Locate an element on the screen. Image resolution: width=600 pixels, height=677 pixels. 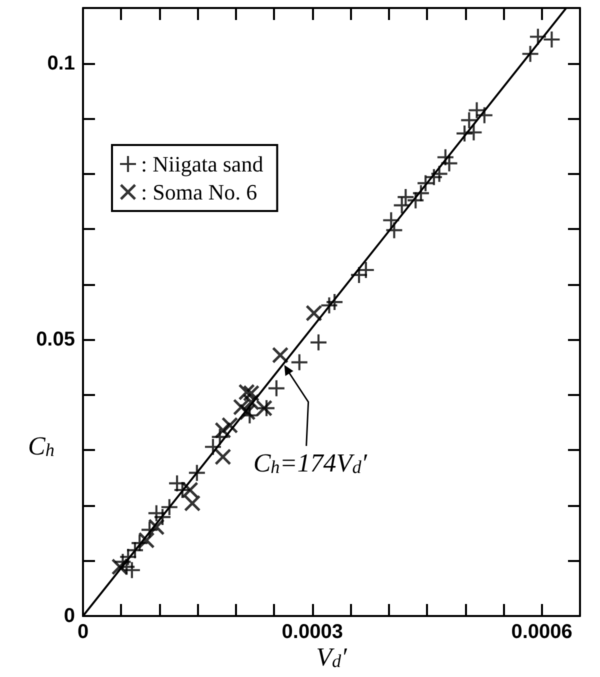
y-tick-label: 0.1 is located at coordinates (61, 63).